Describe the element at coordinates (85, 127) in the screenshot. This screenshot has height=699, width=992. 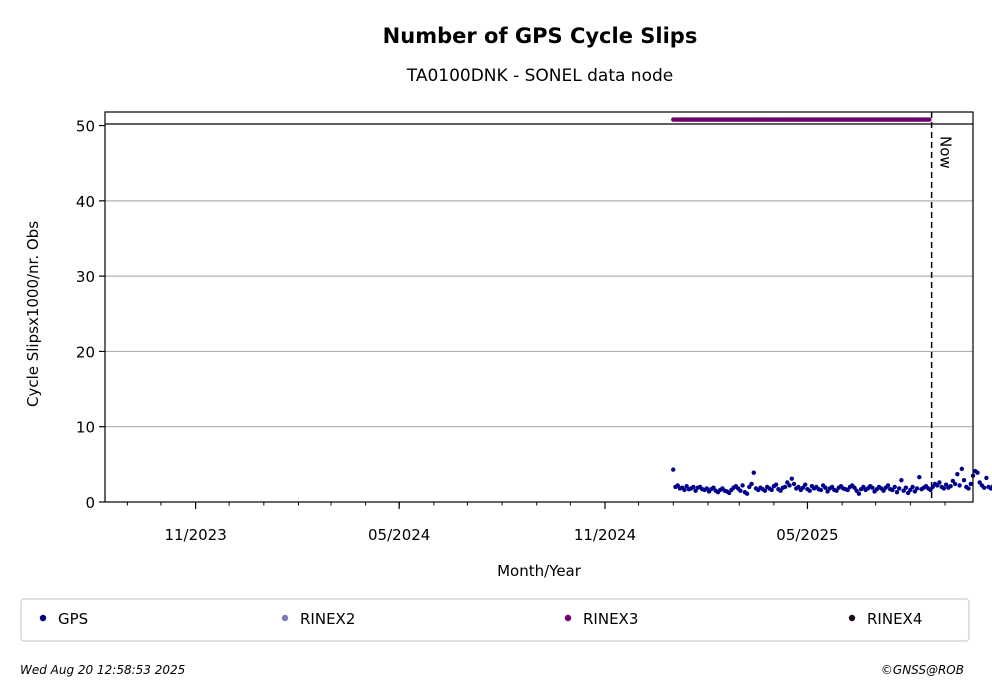
I see `y-tick-label: 50` at that location.